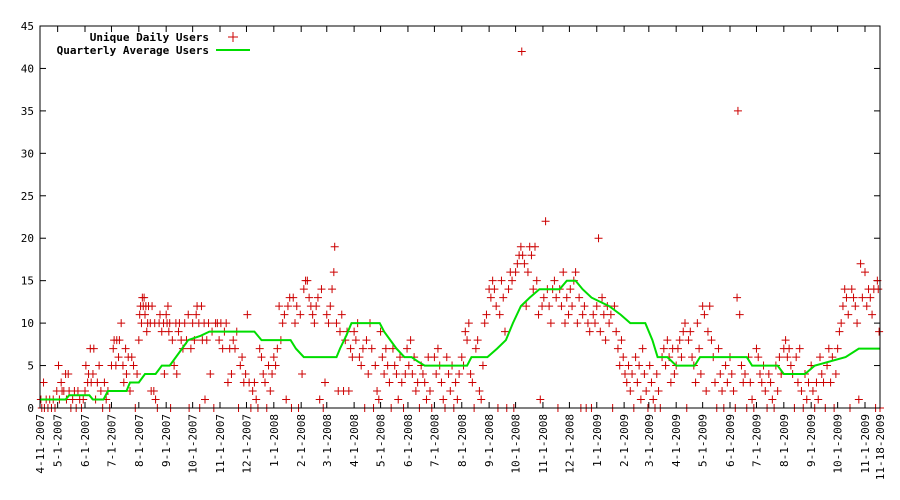 The width and height of the screenshot is (900, 500). Describe the element at coordinates (166, 440) in the screenshot. I see `x-tick-label: 9-1-2007` at that location.